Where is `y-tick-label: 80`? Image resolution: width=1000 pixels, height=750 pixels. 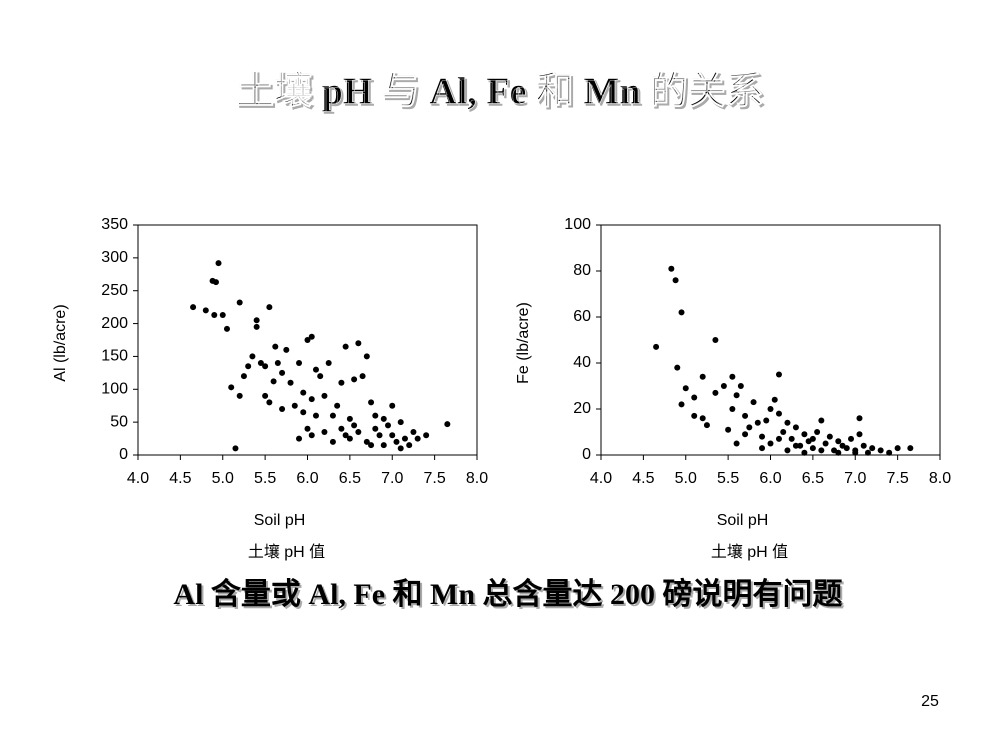
y-tick-label: 80 is located at coordinates (582, 270).